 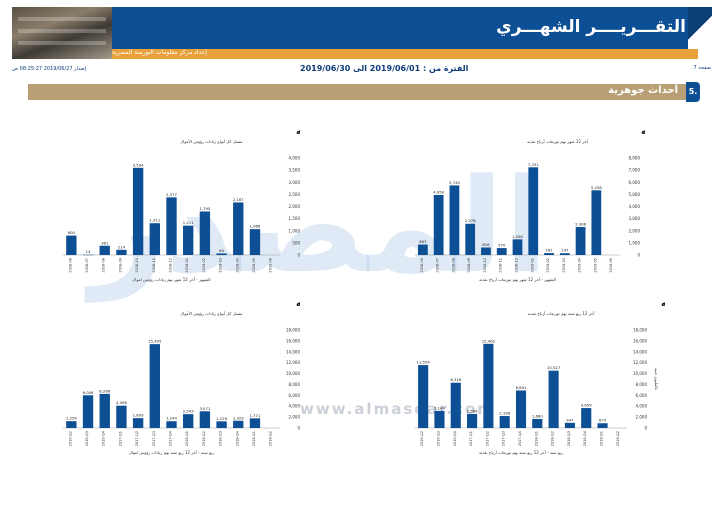 What do you see at coordinates (294, 384) in the screenshot?
I see `y-tick-label: 8,000` at bounding box center [294, 384].